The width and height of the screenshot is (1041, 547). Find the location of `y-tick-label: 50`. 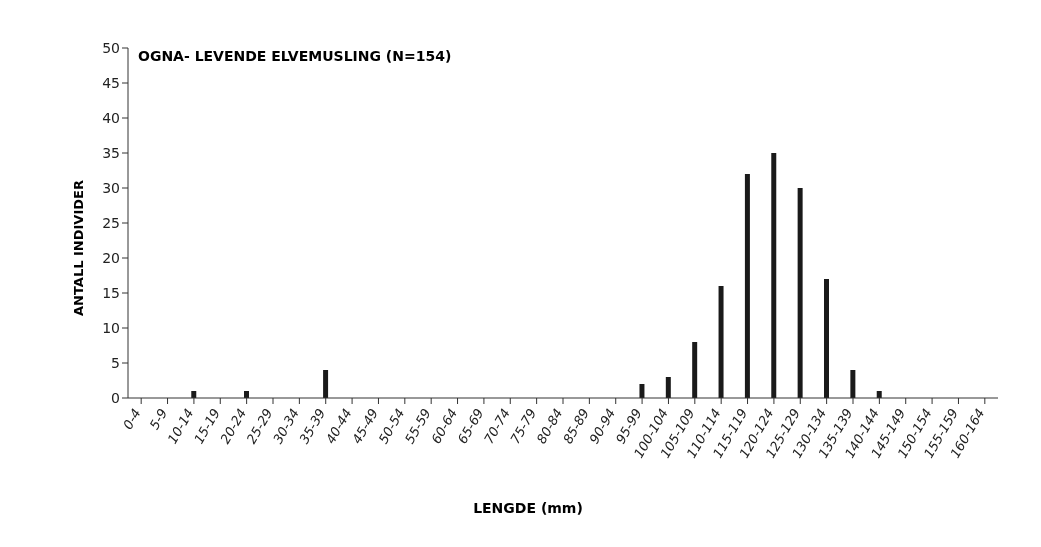

y-tick-label: 50 is located at coordinates (111, 47).